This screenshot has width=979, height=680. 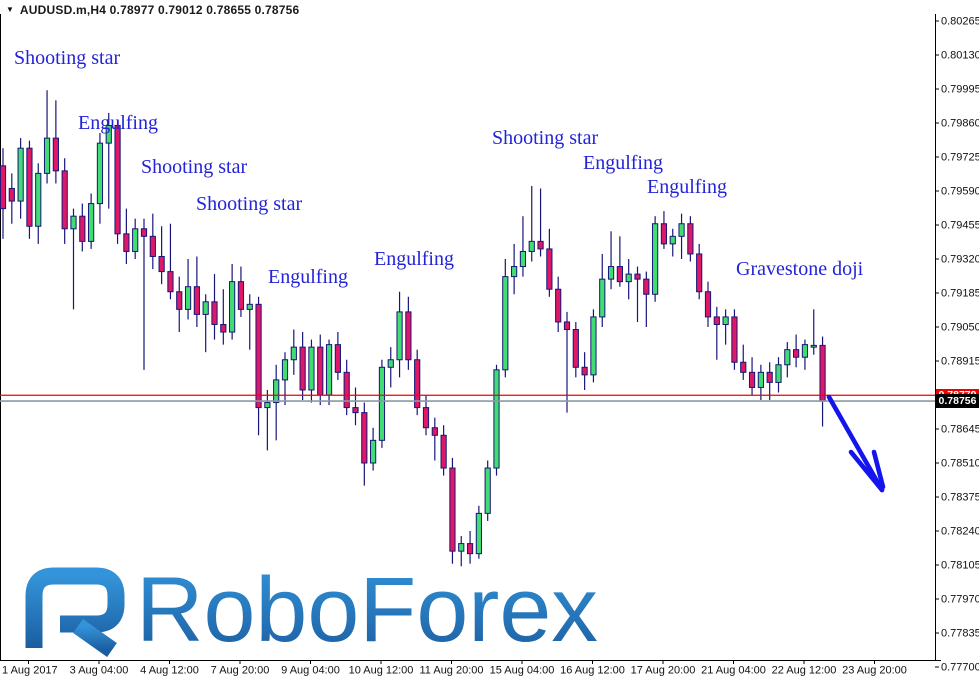 I want to click on price-axis-label: 0.79185, so click(x=960, y=294).